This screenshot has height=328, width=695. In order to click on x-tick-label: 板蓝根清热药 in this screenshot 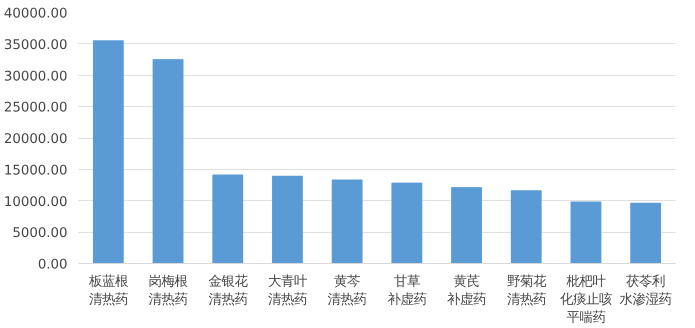, I will do `click(108, 291)`.